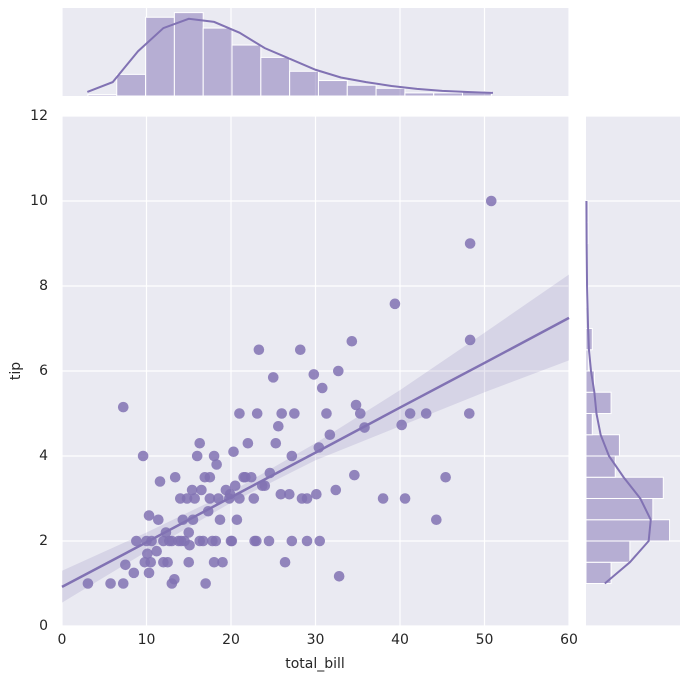 The width and height of the screenshot is (684, 683). What do you see at coordinates (43, 371) in the screenshot?
I see `y-tick-label: 6` at bounding box center [43, 371].